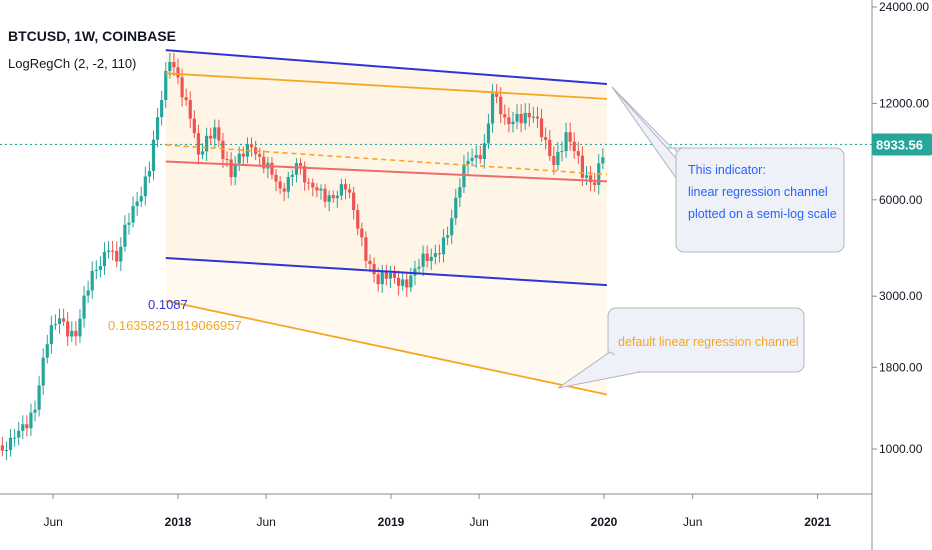 This screenshot has height=550, width=932. What do you see at coordinates (386, 67) in the screenshot?
I see `semilog-channel-upper-line` at bounding box center [386, 67].